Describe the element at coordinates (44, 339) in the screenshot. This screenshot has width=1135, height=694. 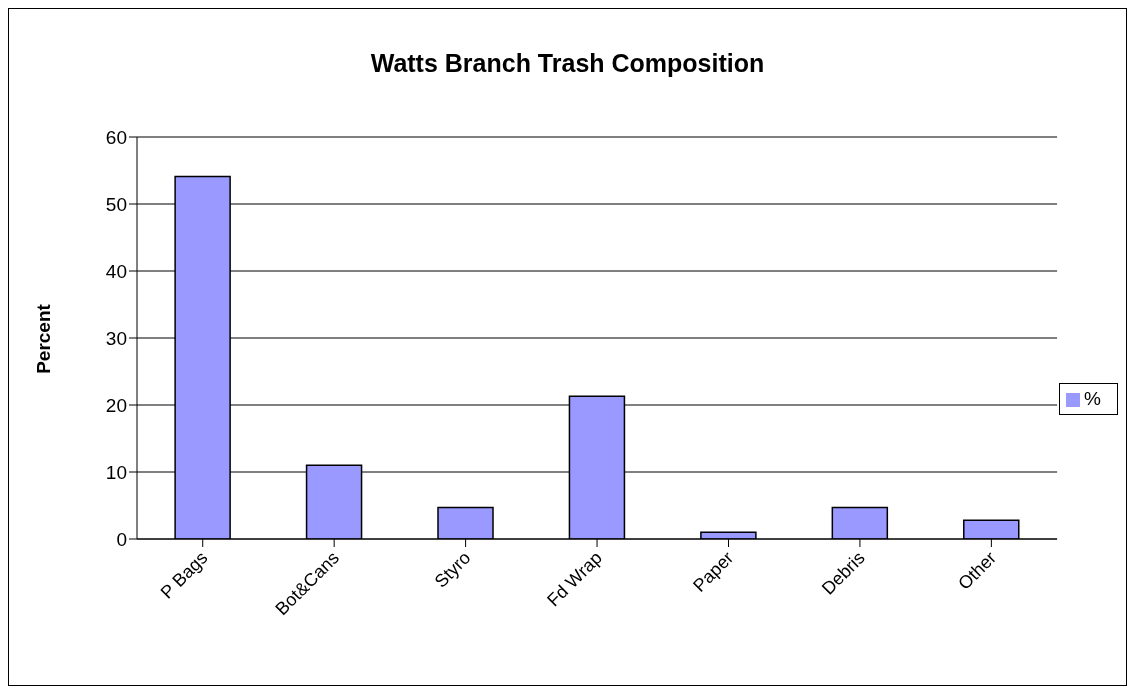
I see `y-axis-title: Percent` at that location.